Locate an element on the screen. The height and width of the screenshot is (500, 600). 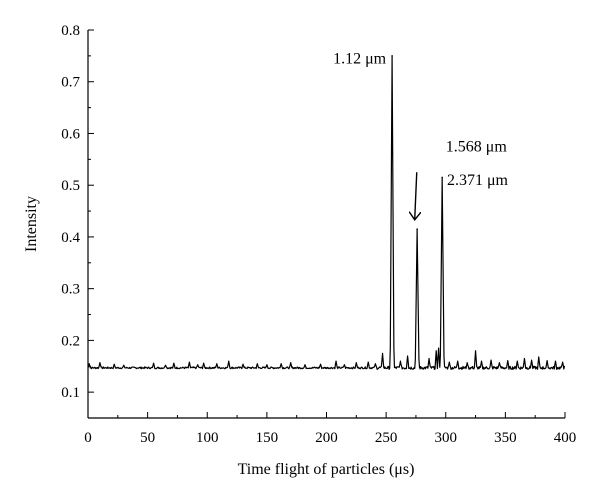
peak-annotation-label: 2.371 μm is located at coordinates (478, 180).